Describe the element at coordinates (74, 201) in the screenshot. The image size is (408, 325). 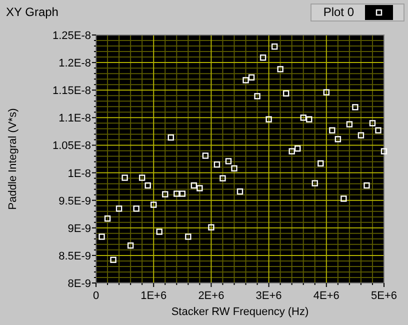
I see `y-tick-label: 9.5E-9` at that location.